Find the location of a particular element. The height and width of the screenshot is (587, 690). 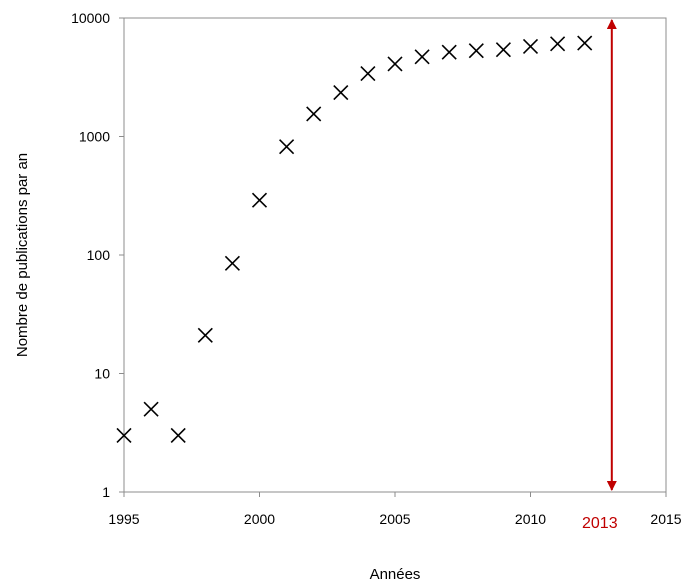

x-tick-label: 2005 is located at coordinates (394, 519).